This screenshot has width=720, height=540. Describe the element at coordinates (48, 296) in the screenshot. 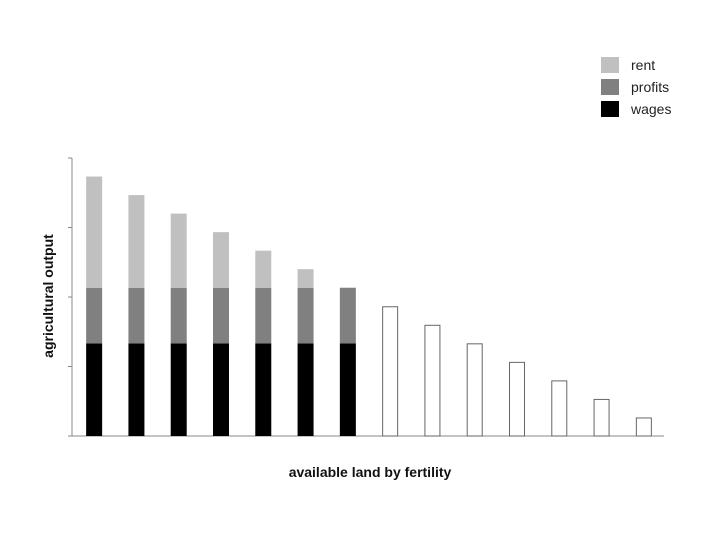

I see `y-axis-label: agricultural output` at that location.